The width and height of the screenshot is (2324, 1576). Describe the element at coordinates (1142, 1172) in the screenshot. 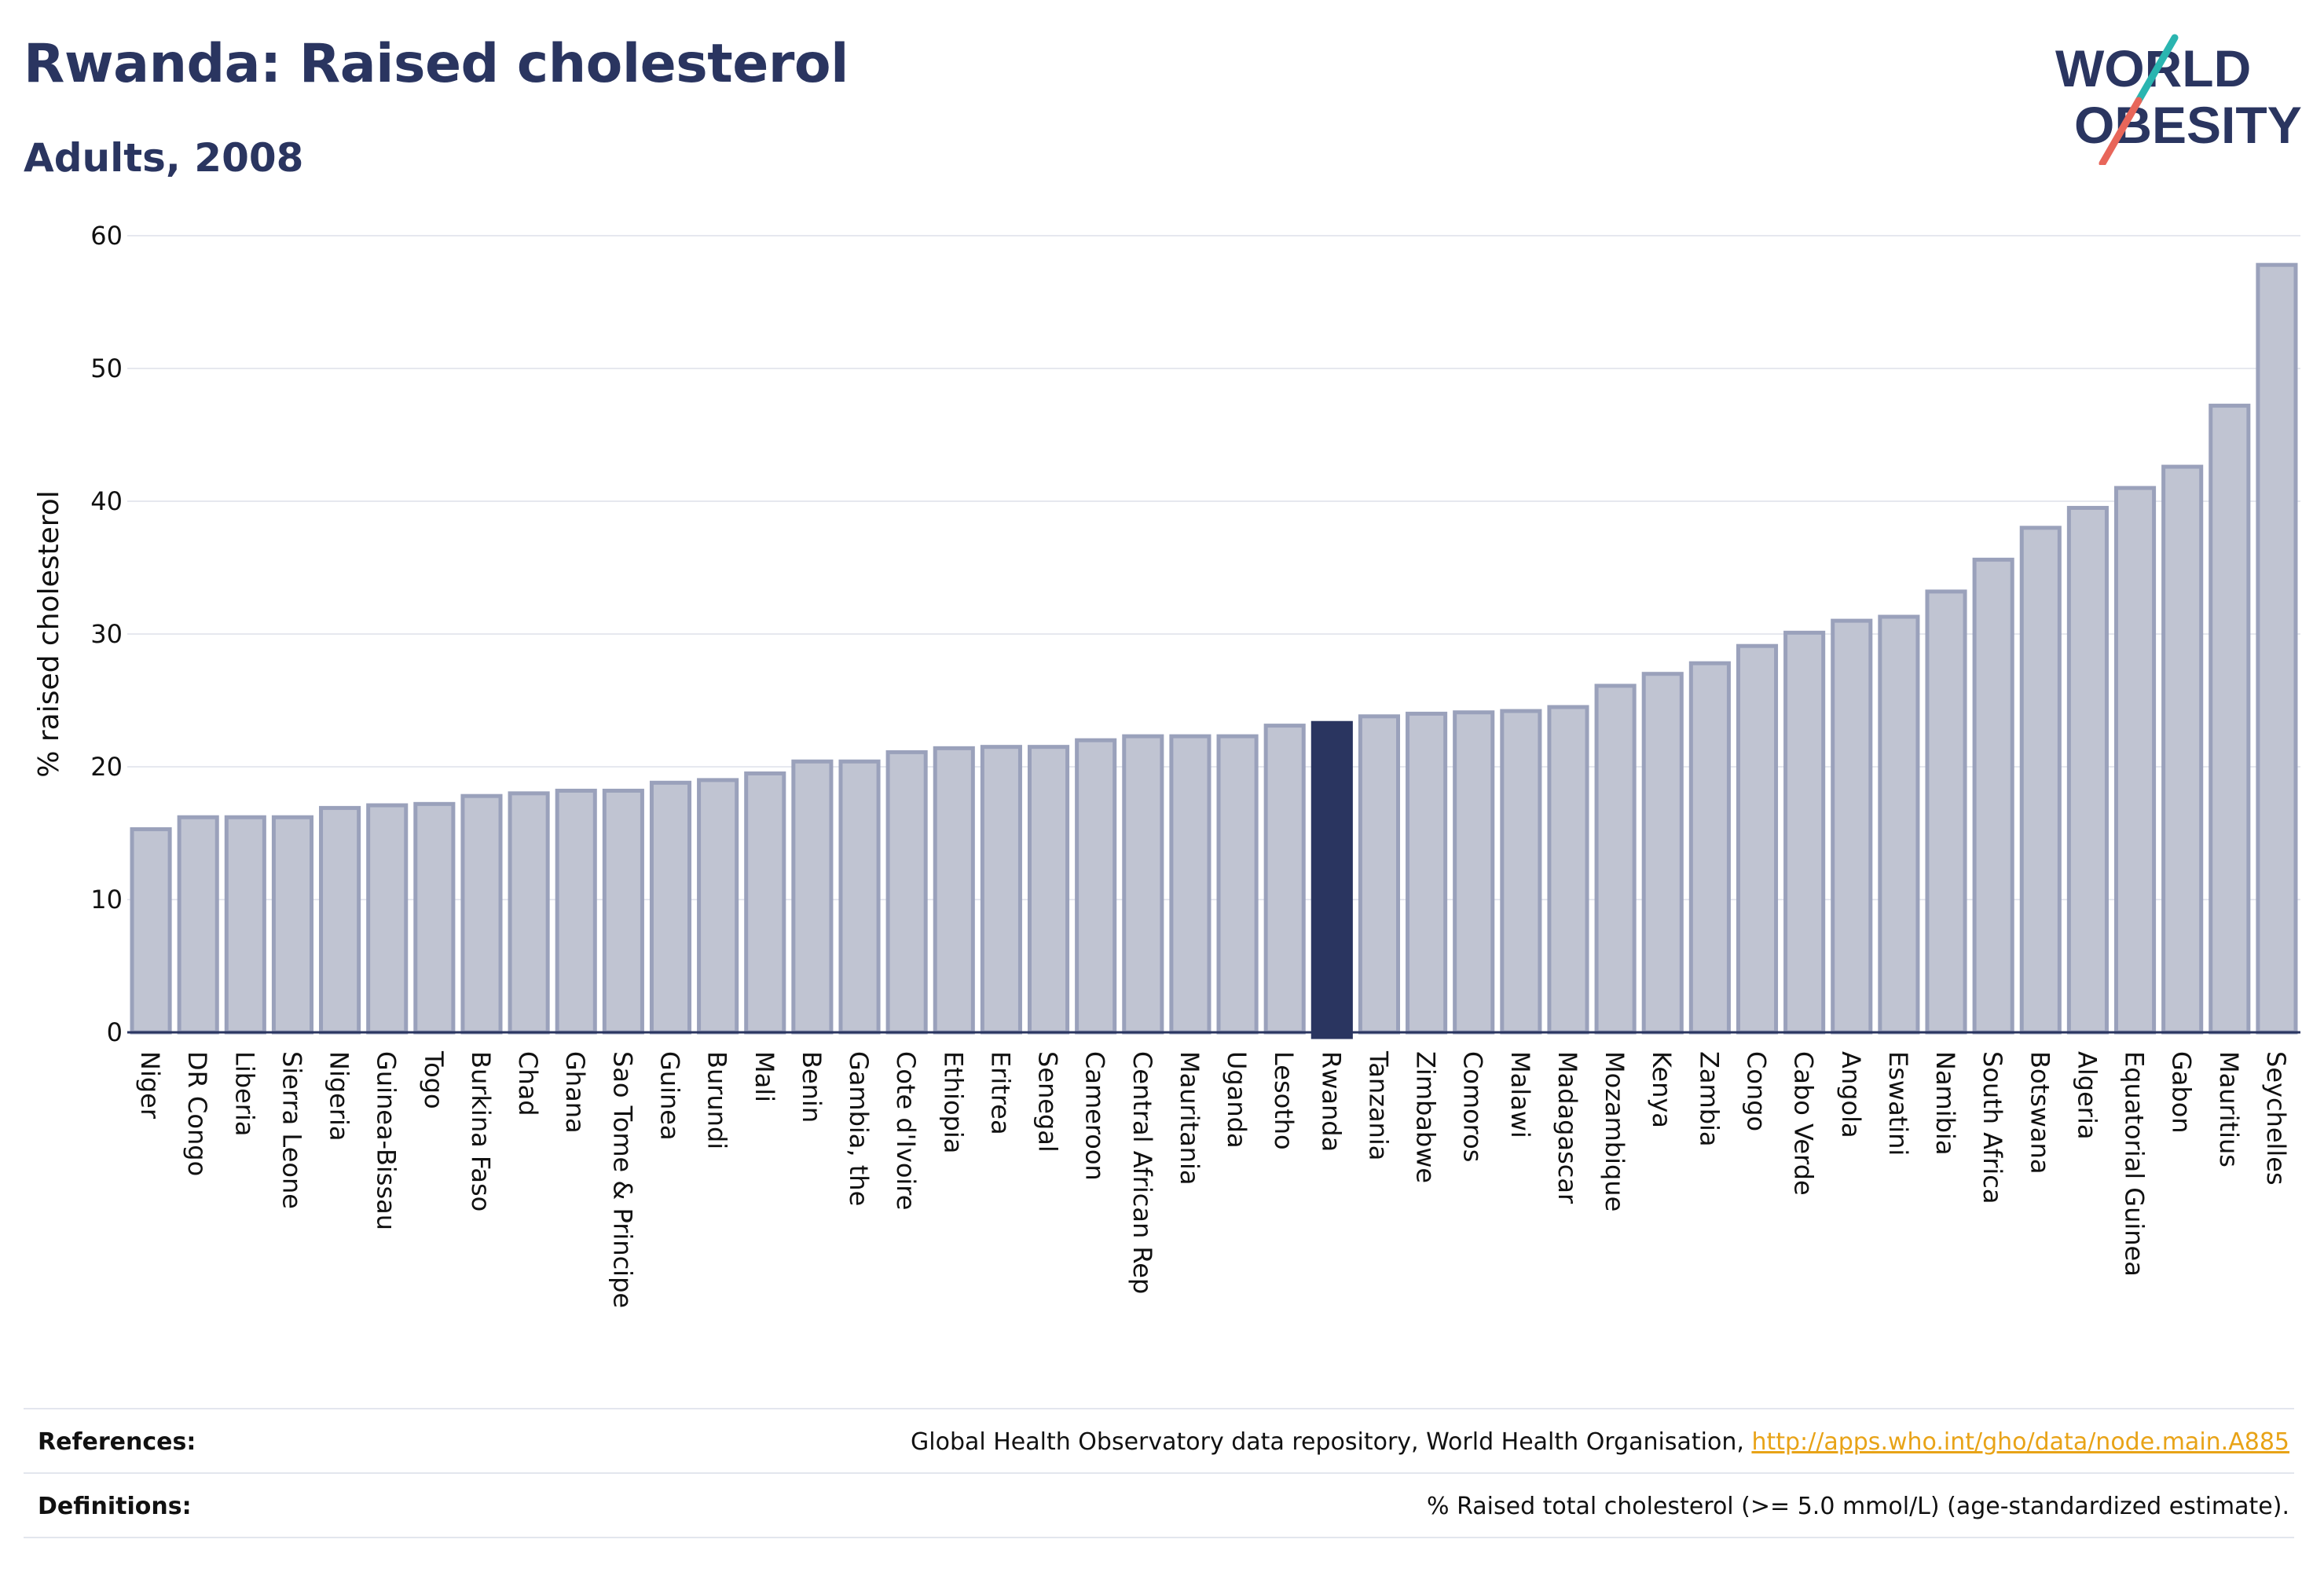

I see `x-tick-label: Central African Rep` at that location.